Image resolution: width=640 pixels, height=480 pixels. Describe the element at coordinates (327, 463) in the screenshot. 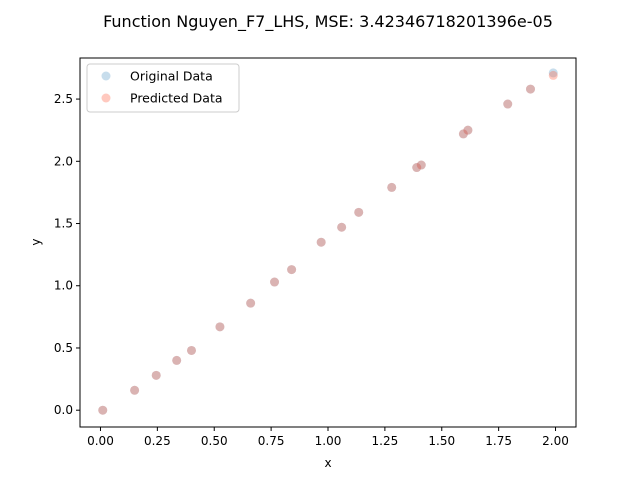

I see `x-axis-label: x` at that location.